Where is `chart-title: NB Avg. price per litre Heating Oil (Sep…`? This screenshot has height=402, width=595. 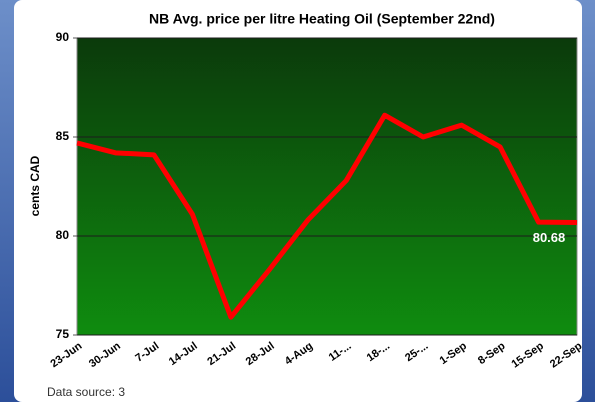
chart-title: NB Avg. price per litre Heating Oil (Sep… is located at coordinates (322, 19).